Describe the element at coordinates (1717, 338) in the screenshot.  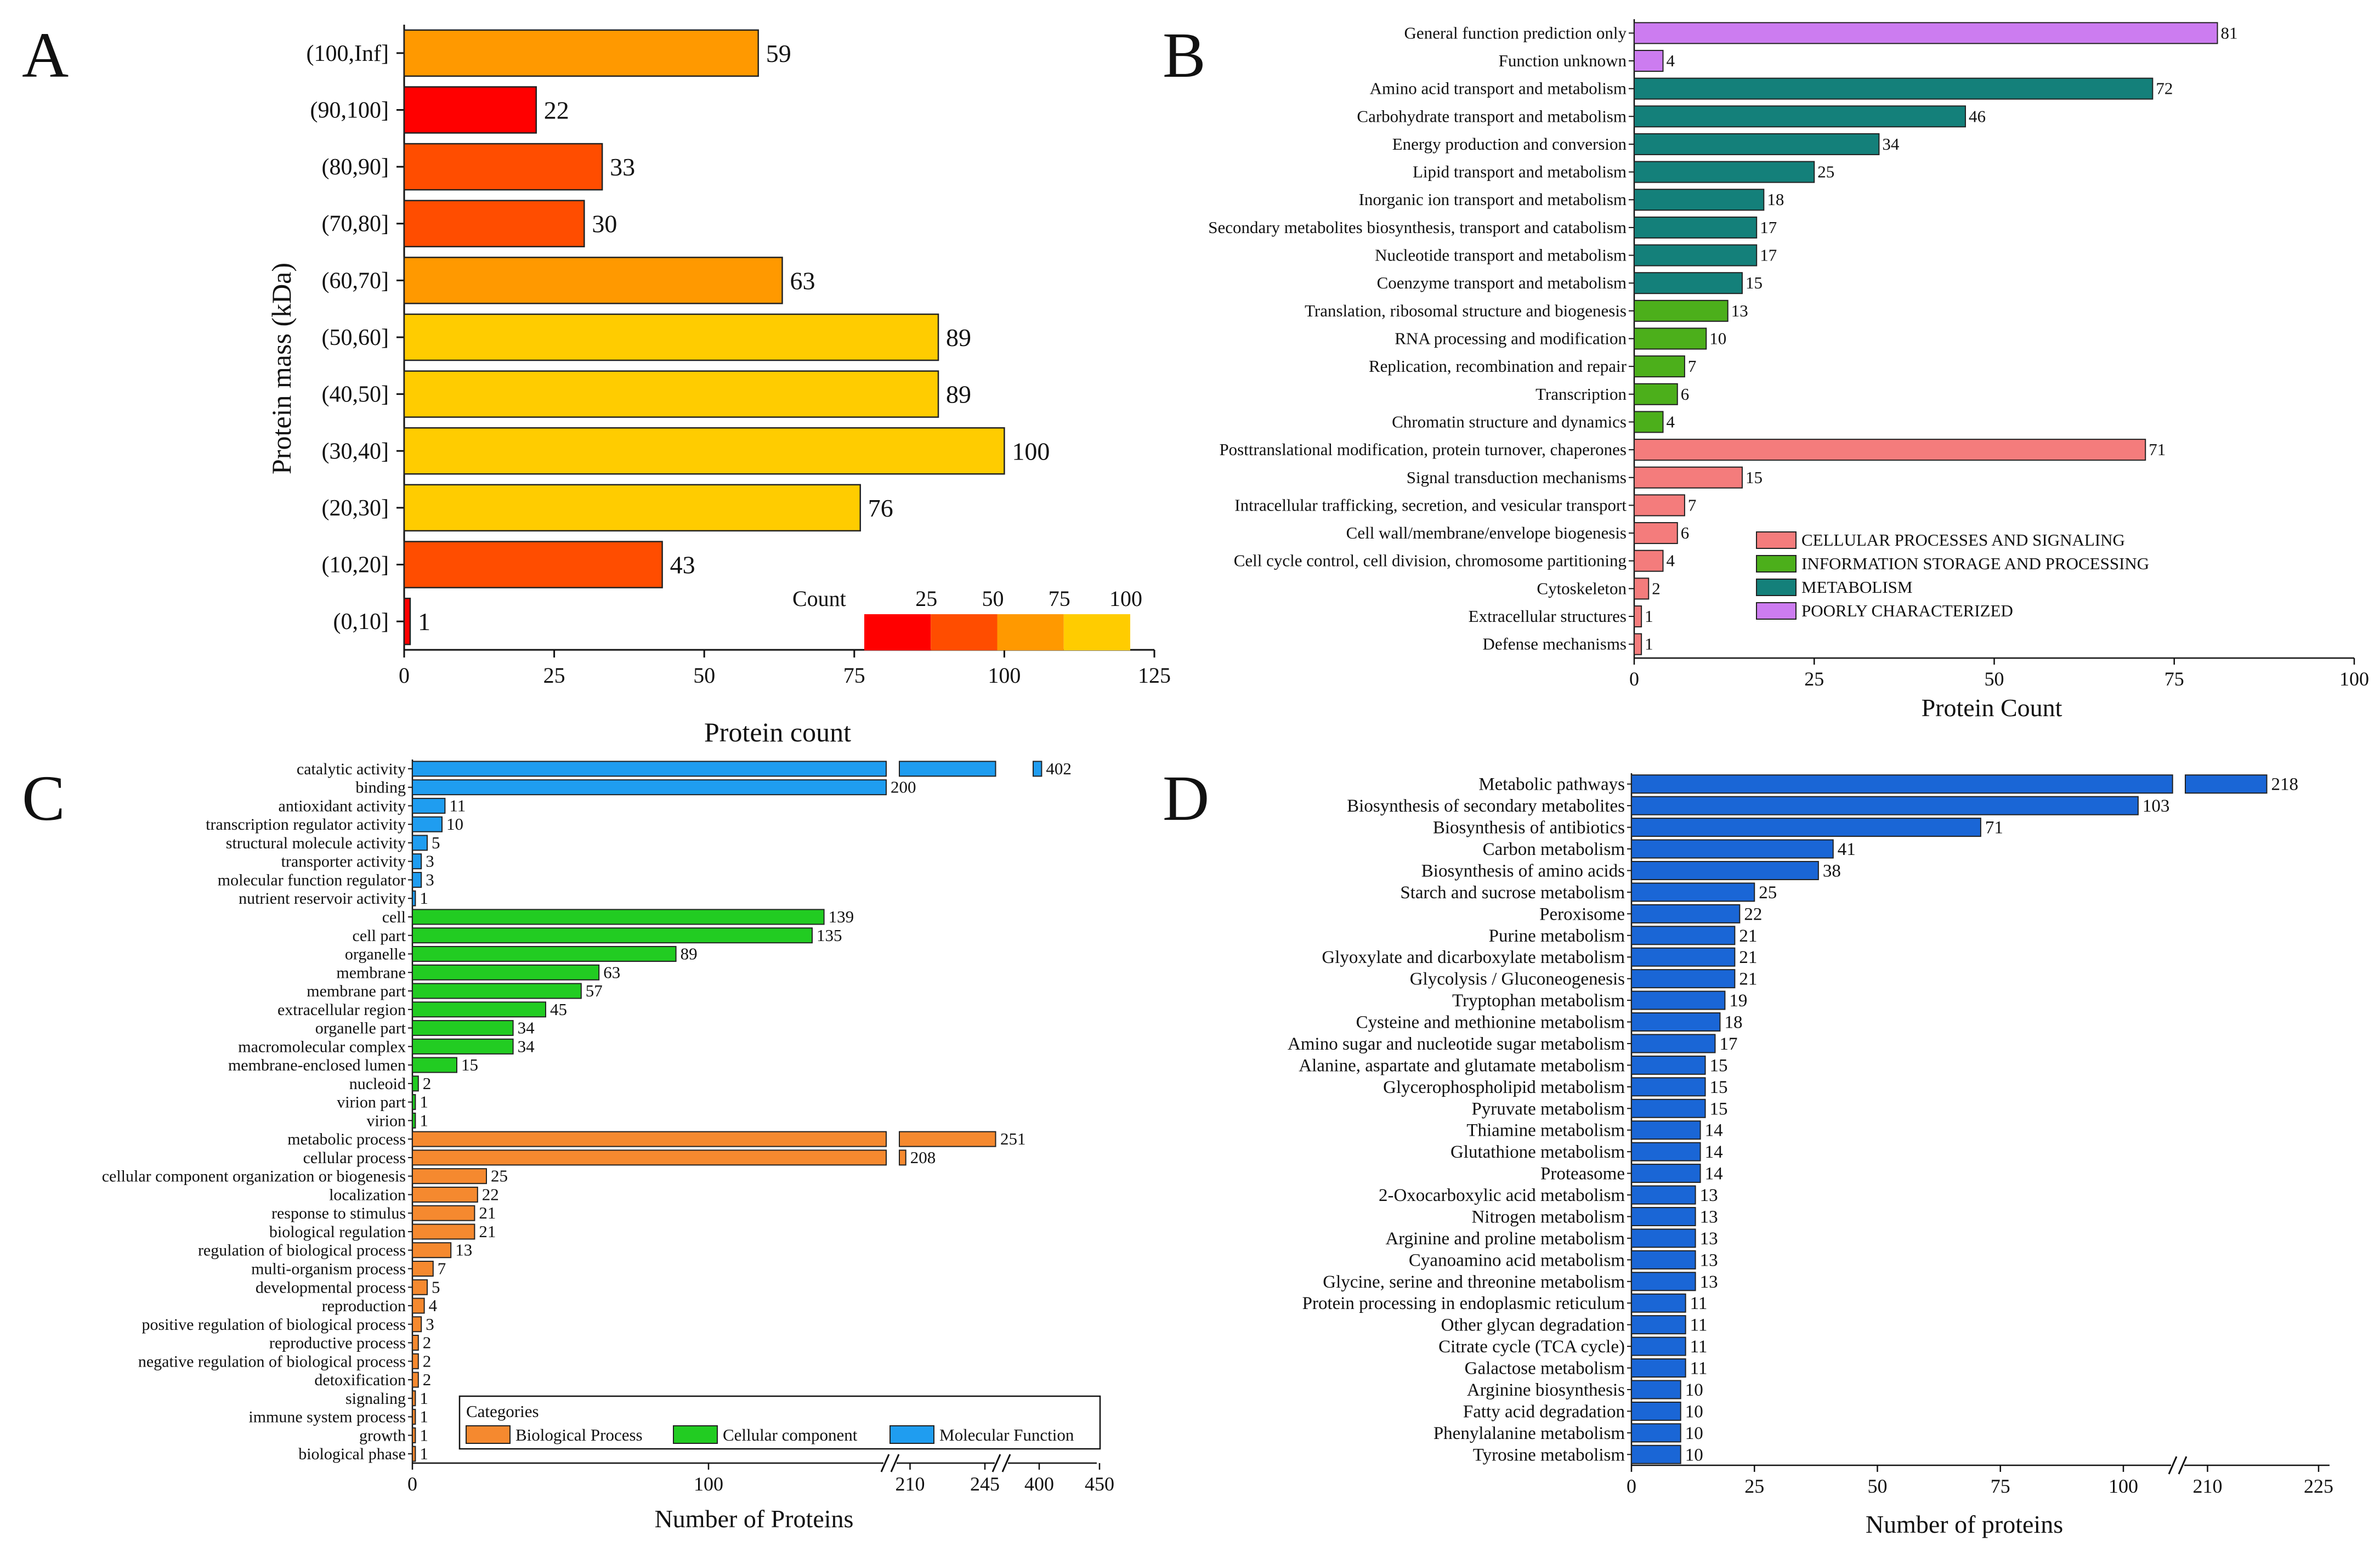
I see `value-label-b-rna-processing-and-modification: 10` at that location.